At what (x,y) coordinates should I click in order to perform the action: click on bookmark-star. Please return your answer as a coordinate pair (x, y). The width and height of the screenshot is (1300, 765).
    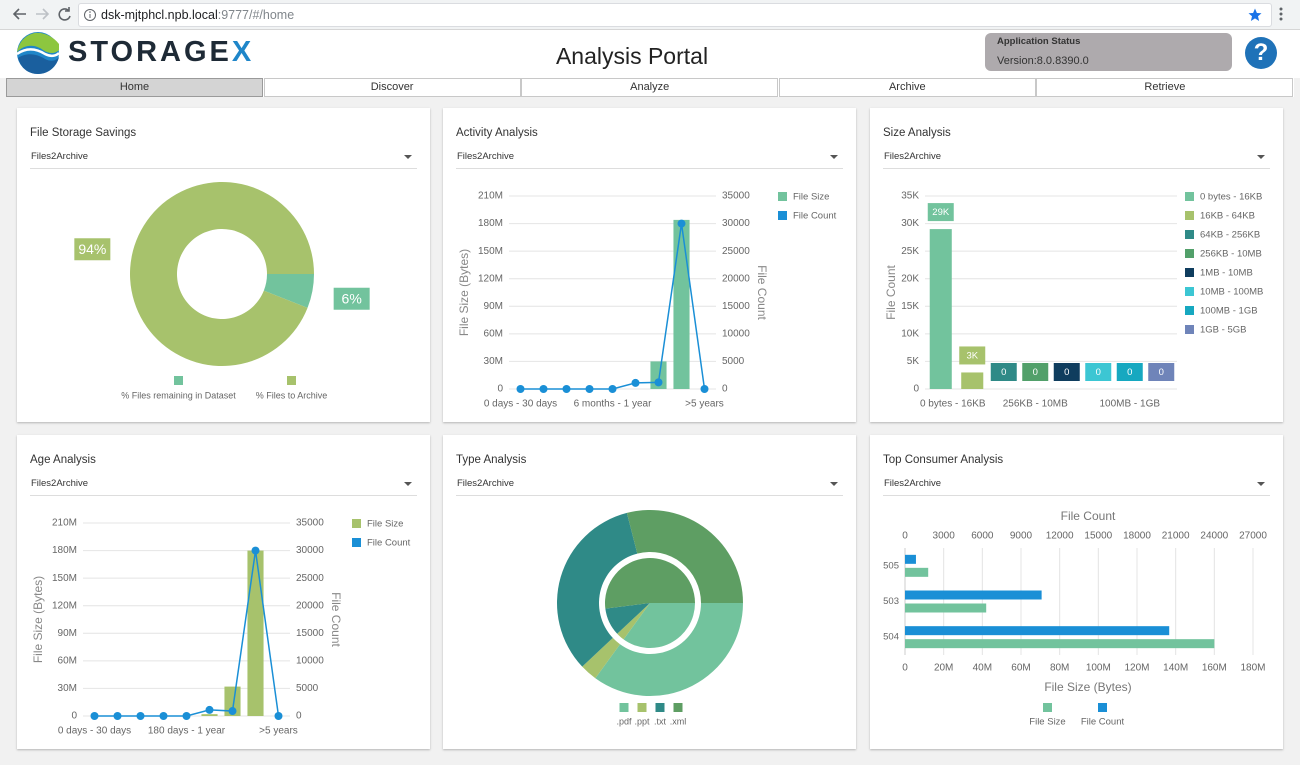
    Looking at the image, I should click on (1255, 15).